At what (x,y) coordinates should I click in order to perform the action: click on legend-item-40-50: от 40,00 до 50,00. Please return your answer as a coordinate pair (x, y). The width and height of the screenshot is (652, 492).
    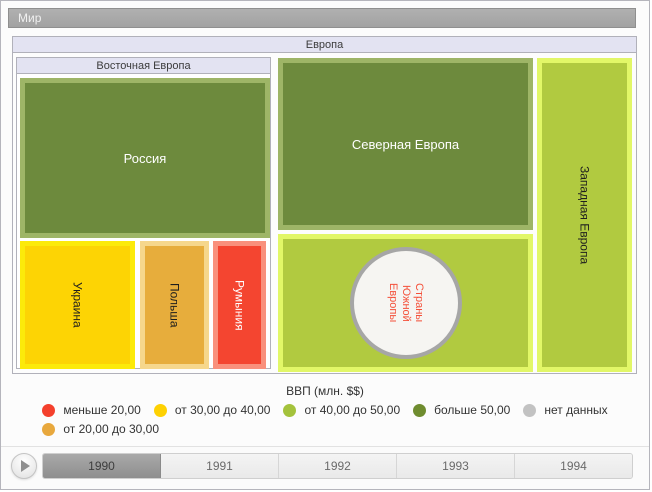
    Looking at the image, I should click on (341, 410).